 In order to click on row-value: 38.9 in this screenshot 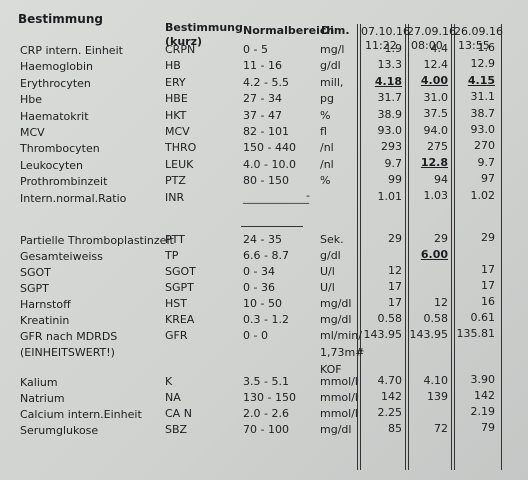, I will do `click(390, 114)`.